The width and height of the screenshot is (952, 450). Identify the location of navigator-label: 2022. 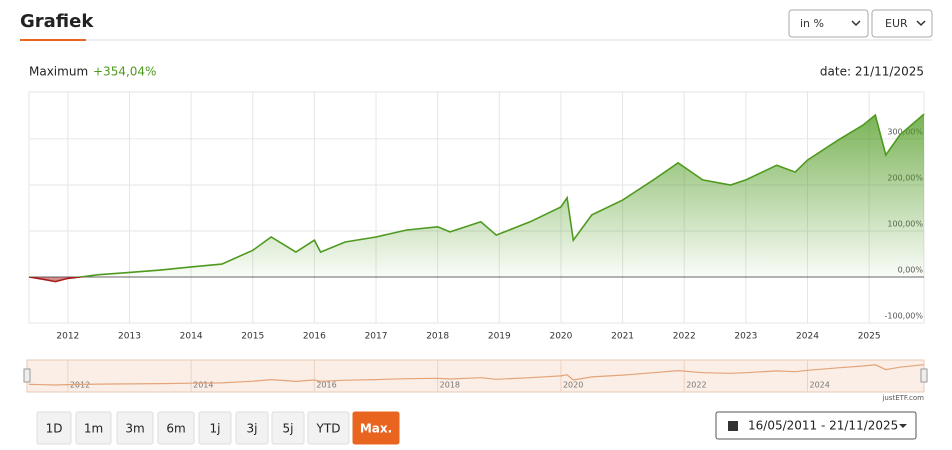
(696, 385).